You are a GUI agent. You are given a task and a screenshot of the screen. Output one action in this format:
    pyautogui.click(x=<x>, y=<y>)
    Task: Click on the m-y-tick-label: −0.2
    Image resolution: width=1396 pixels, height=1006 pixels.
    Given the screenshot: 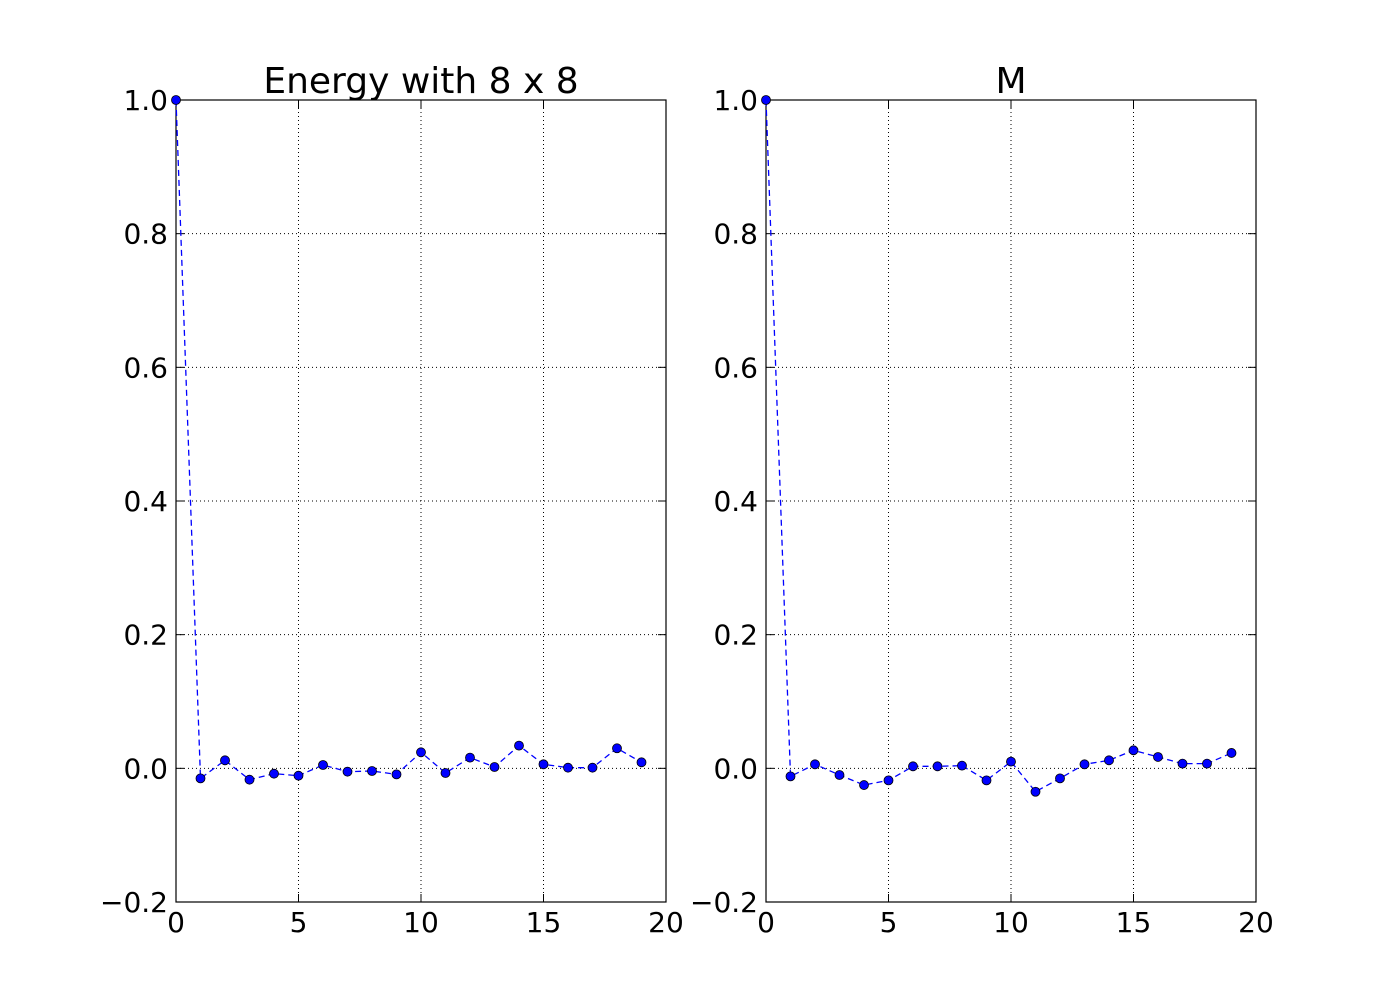 What is the action you would take?
    pyautogui.click(x=724, y=902)
    